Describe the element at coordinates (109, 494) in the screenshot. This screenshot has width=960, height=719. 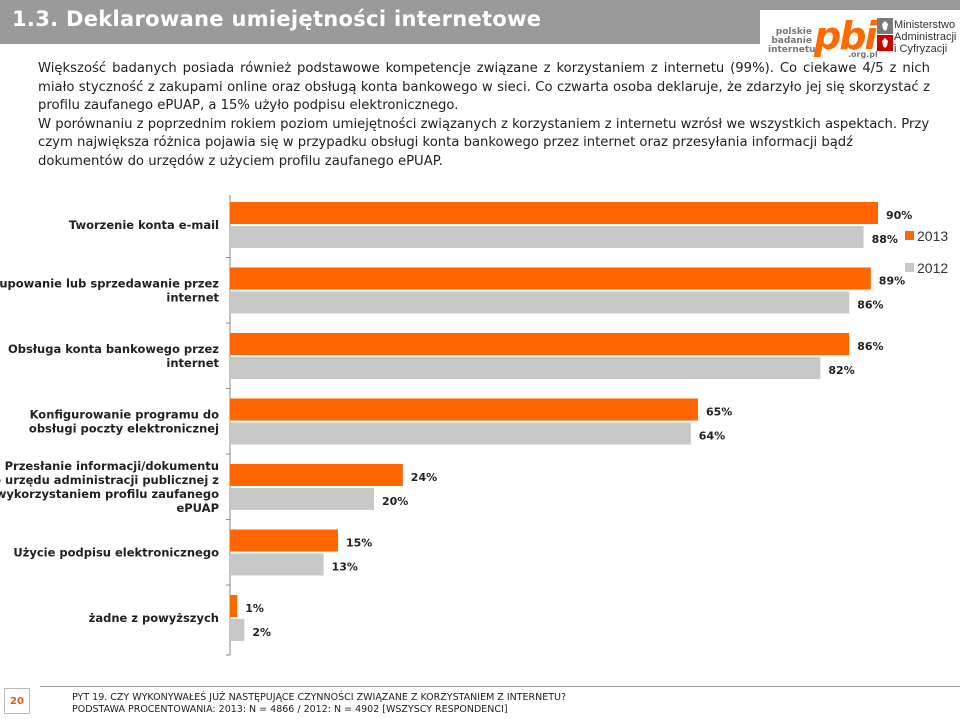
I see `category-label: wykorzystaniem profilu zaufanego` at that location.